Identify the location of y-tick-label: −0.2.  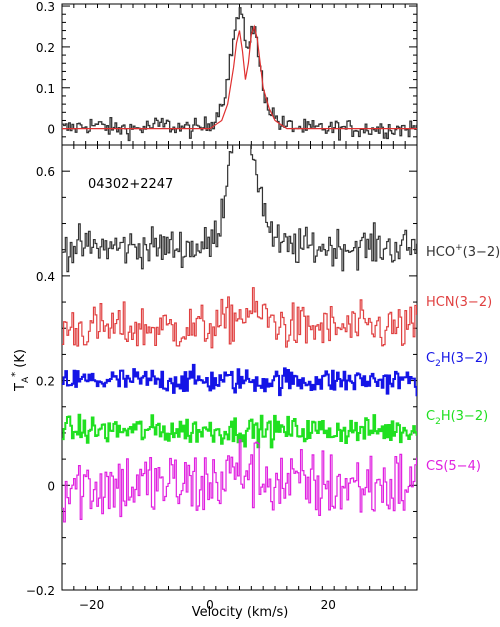
(40, 591).